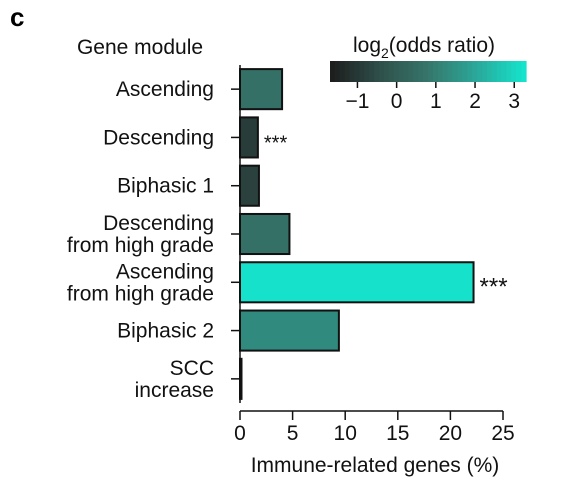 The width and height of the screenshot is (561, 478). Describe the element at coordinates (240, 433) in the screenshot. I see `x-tick-label: 0` at that location.